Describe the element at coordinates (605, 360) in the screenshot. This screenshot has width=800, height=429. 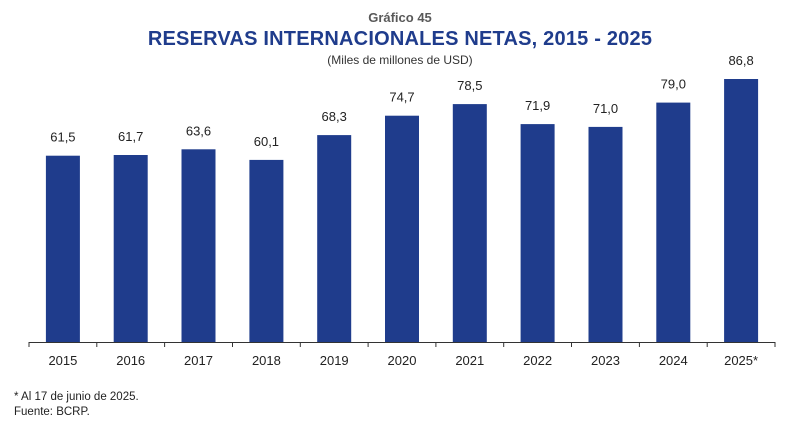
I see `x-tick-label-2023: 2023` at that location.